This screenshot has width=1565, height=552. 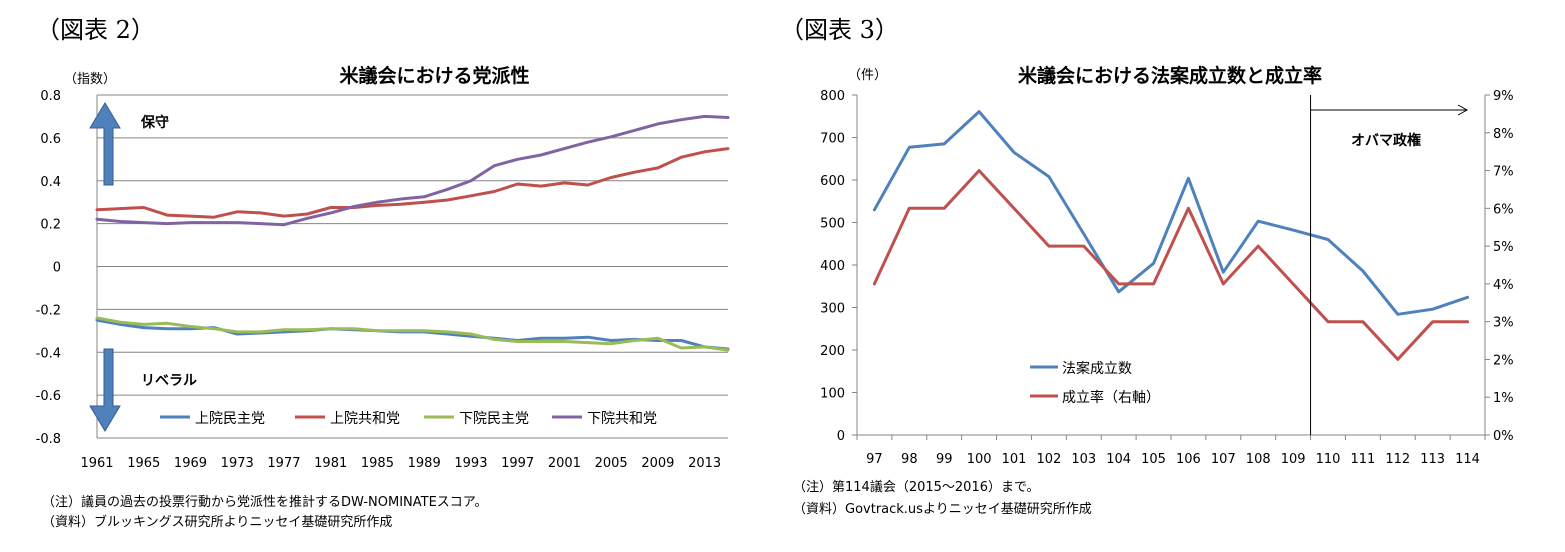 I want to click on chart2-x-tick-label: 101, so click(x=1014, y=459).